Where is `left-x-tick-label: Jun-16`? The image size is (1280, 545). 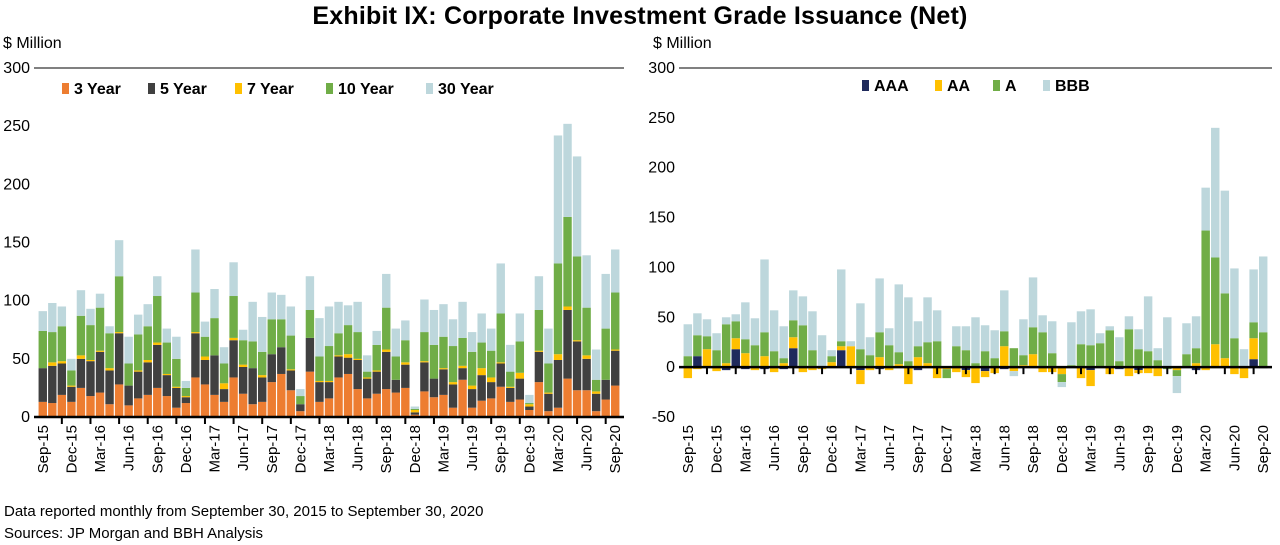
left-x-tick-label: Jun-16 is located at coordinates (129, 448).